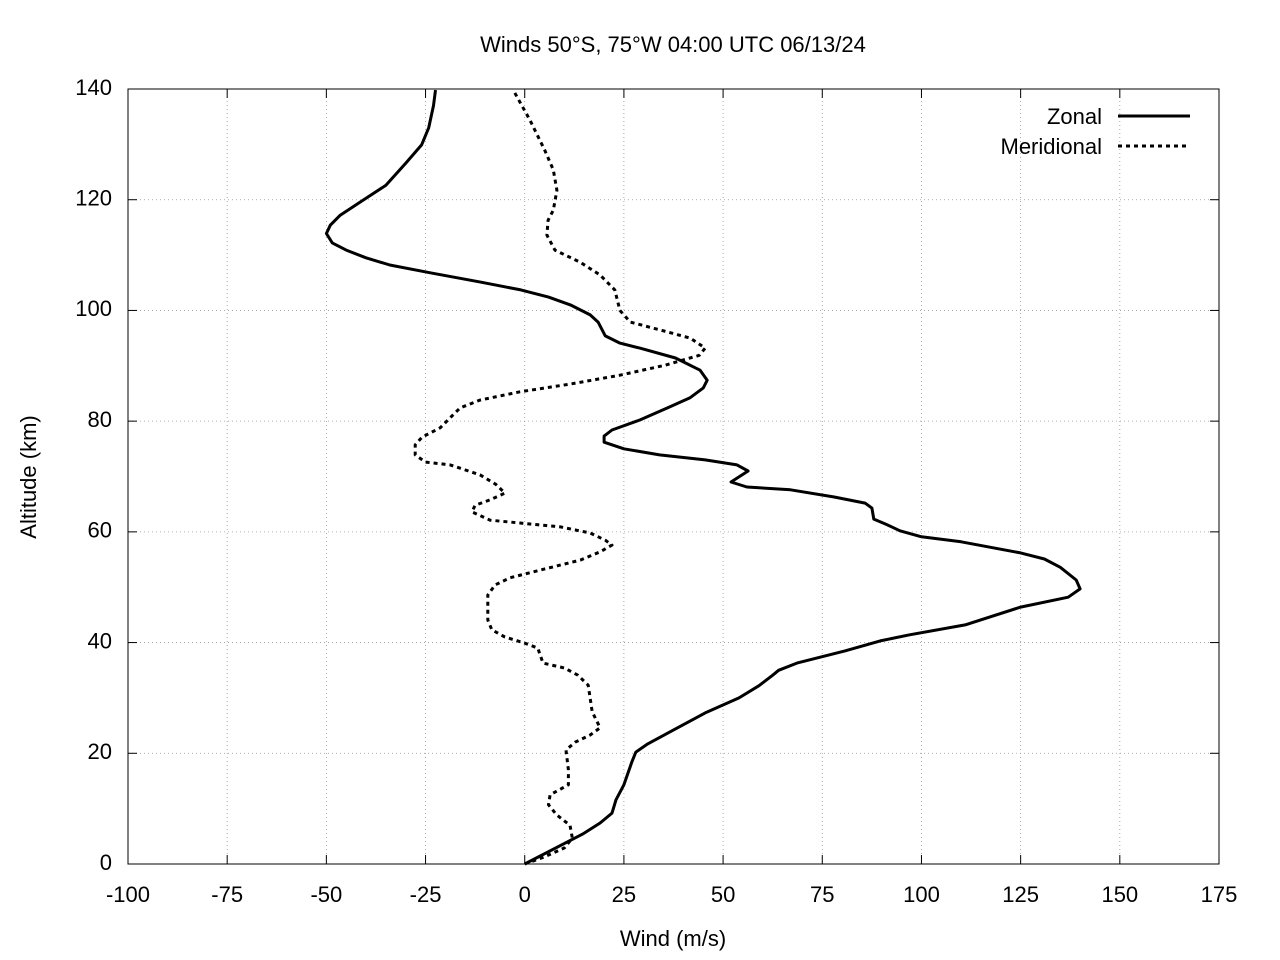 The width and height of the screenshot is (1280, 960). I want to click on legend-label: Meridional, so click(1052, 146).